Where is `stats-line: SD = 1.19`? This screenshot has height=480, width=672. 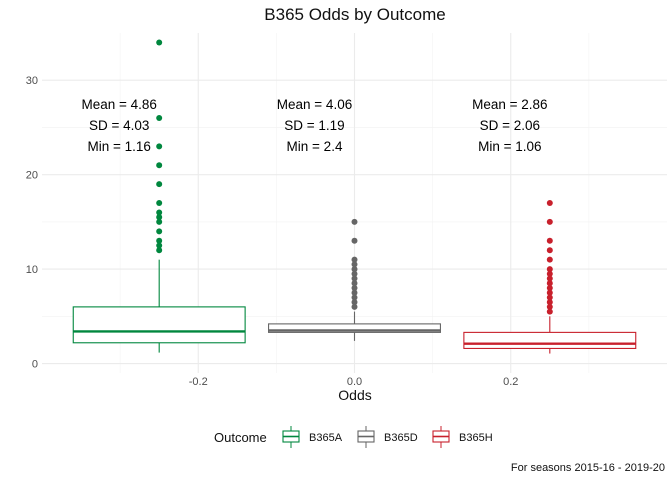 stats-line: SD = 1.19 is located at coordinates (314, 125).